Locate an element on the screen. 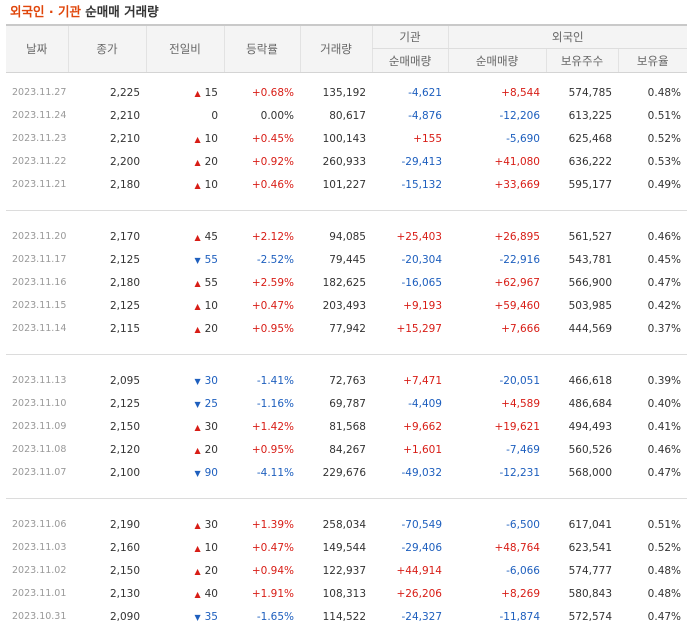 This screenshot has width=693, height=628. foreign-net-cell: +41,080 is located at coordinates (497, 161).